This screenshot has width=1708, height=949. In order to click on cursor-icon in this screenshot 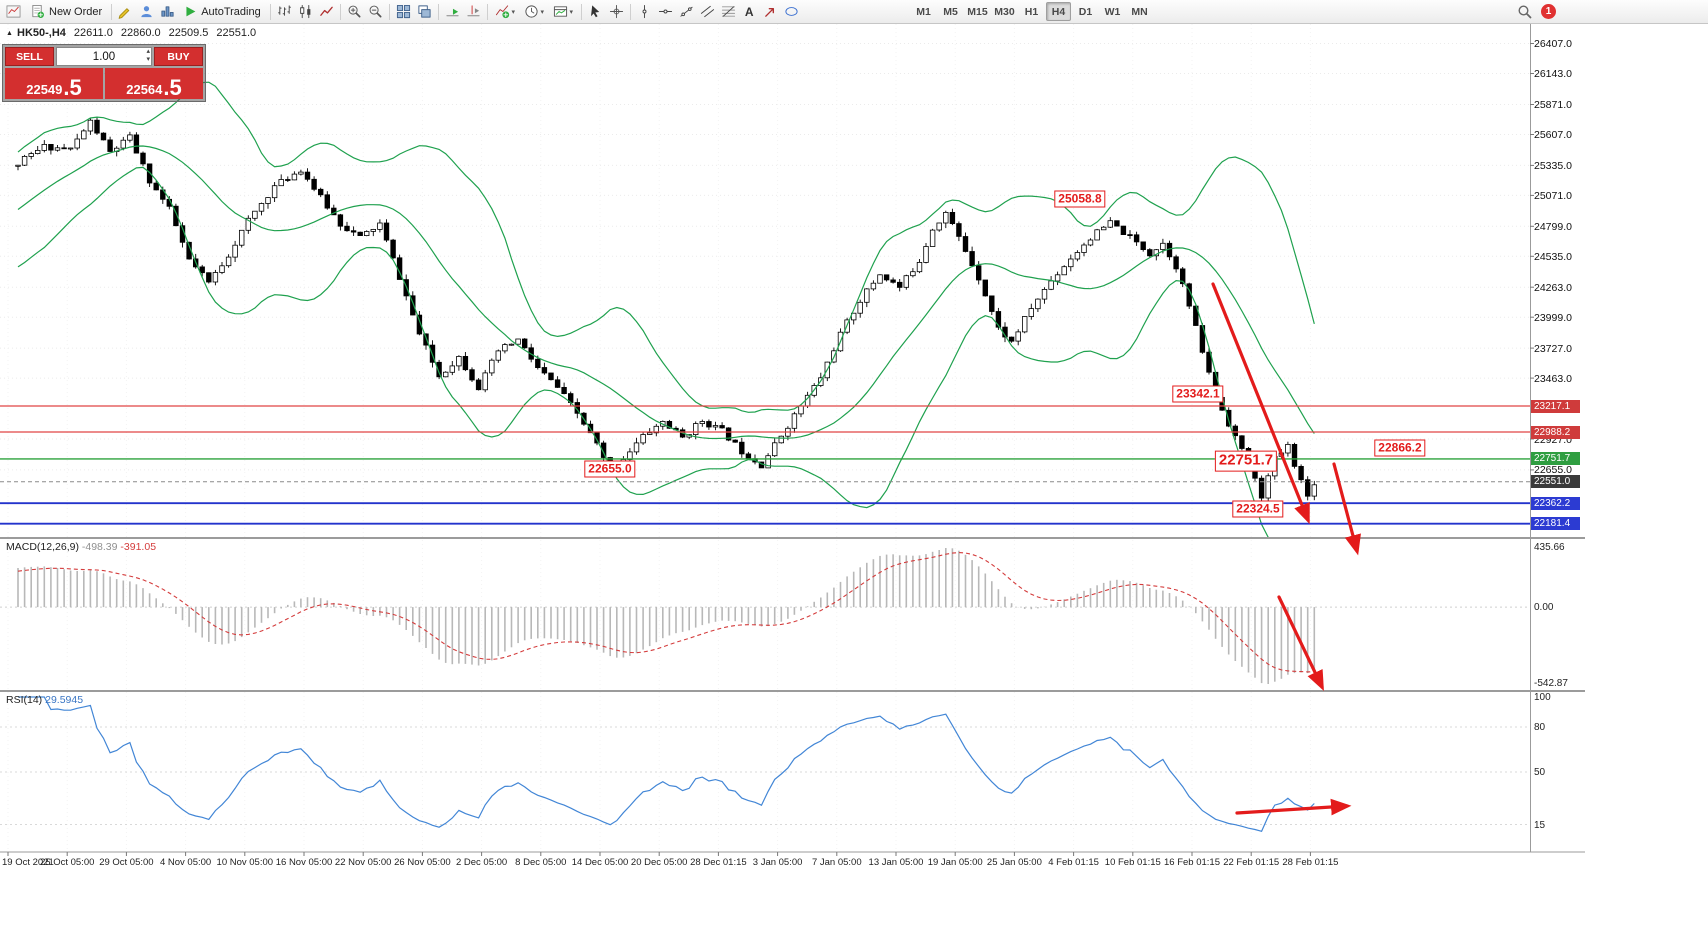, I will do `click(595, 12)`.